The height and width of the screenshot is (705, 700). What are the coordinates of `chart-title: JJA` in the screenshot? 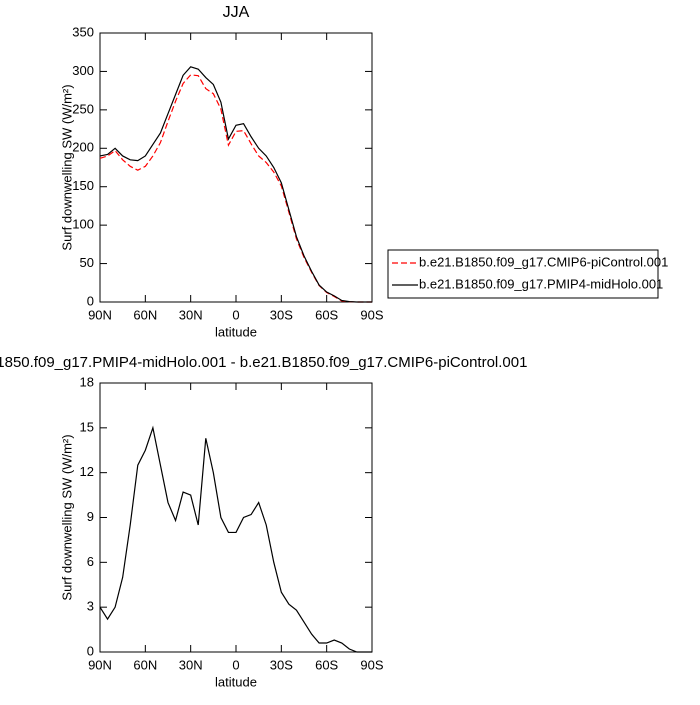 It's located at (236, 12).